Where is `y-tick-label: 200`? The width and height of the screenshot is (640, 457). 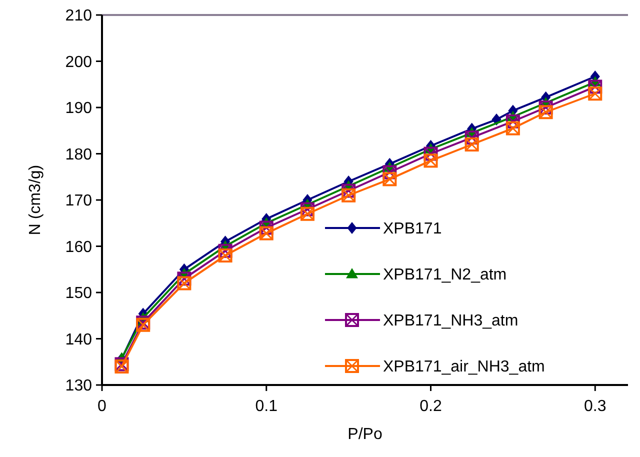 y-tick-label: 200 is located at coordinates (78, 62).